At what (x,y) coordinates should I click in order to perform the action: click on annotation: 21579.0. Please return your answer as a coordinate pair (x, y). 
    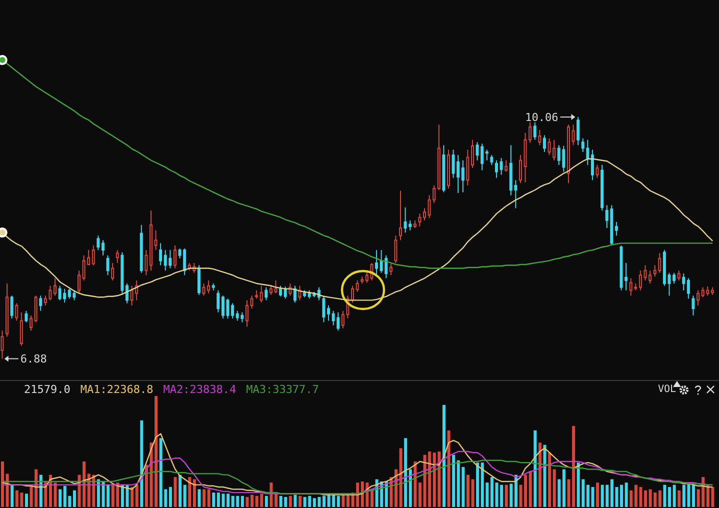
    Looking at the image, I should click on (47, 389).